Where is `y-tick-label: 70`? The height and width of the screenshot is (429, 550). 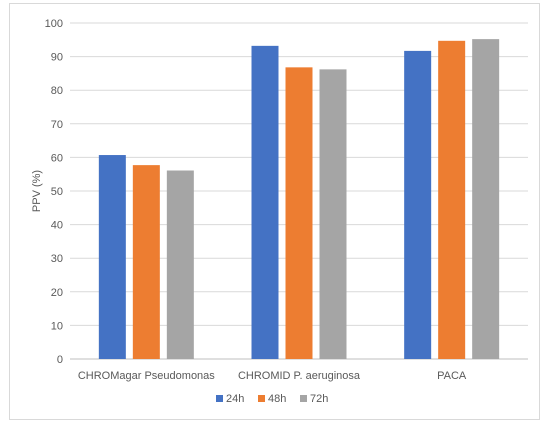
y-tick-label: 70 is located at coordinates (57, 125).